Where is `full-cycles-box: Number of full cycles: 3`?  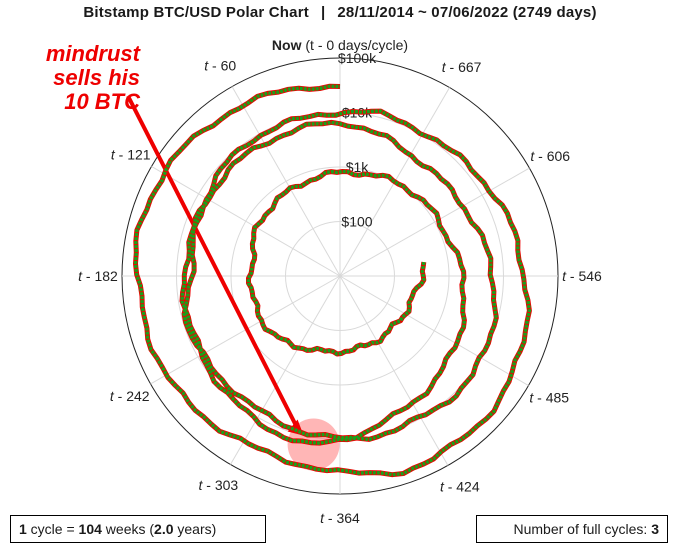
full-cycles-box: Number of full cycles: 3 is located at coordinates (572, 529).